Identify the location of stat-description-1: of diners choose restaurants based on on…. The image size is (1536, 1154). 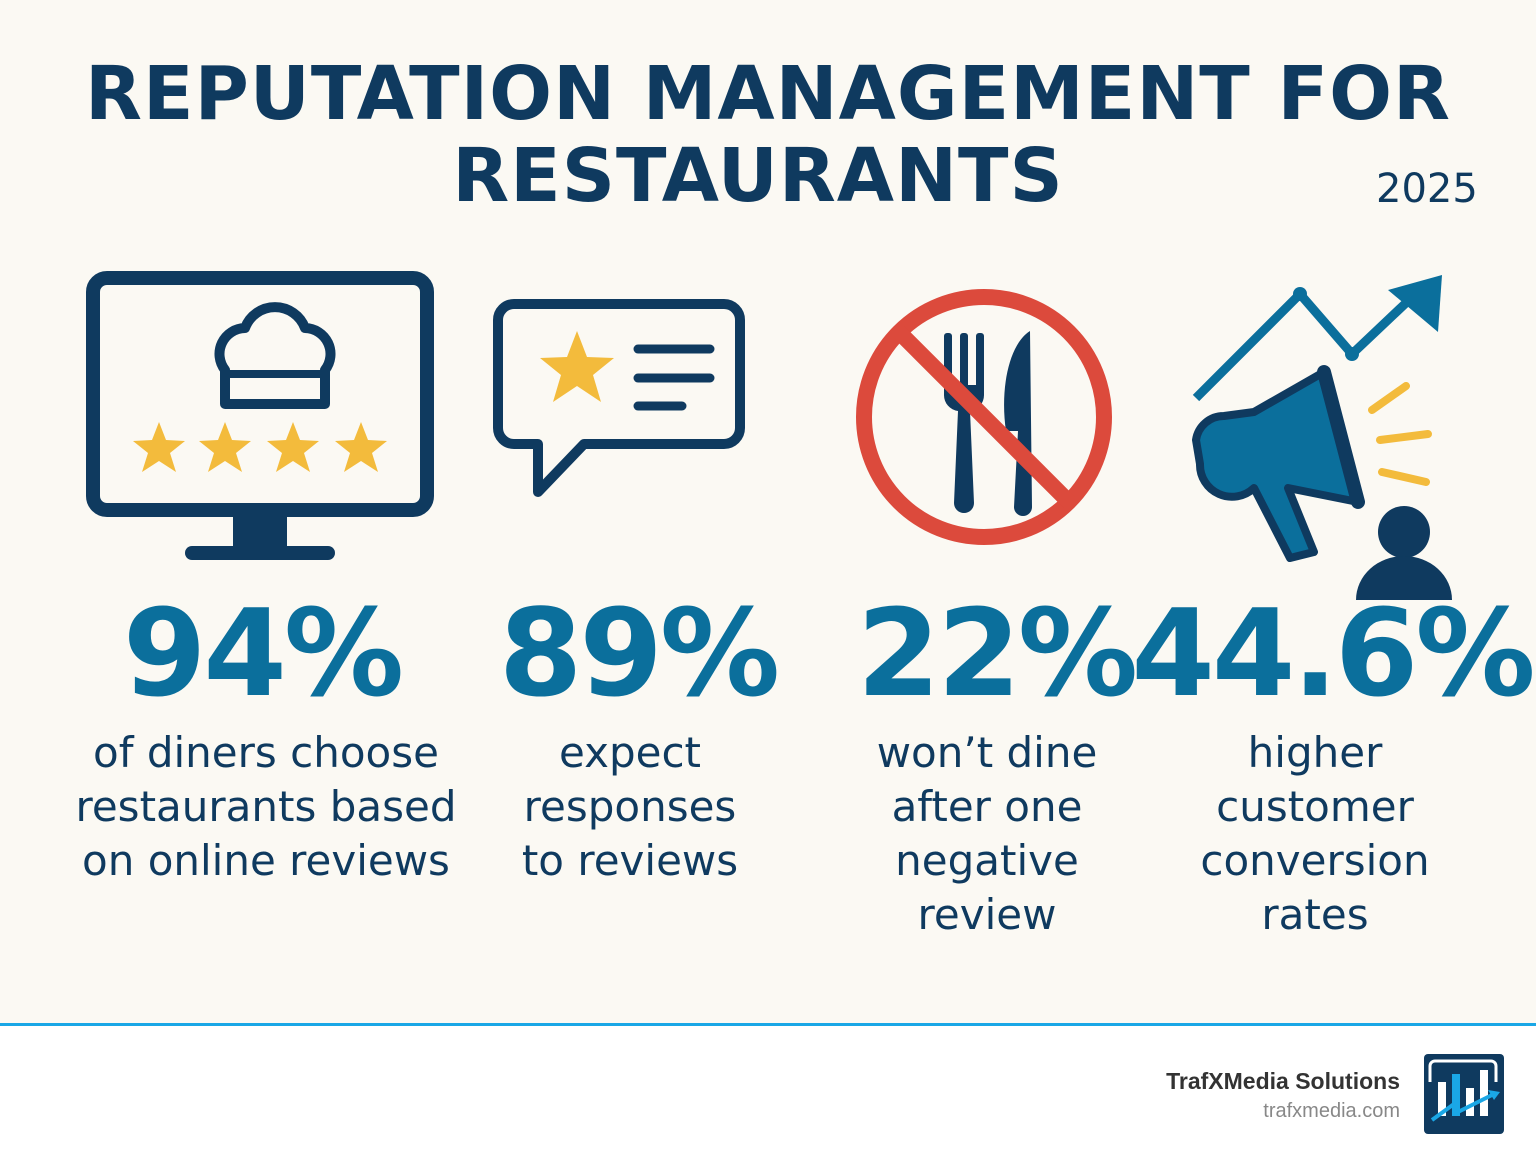
(266, 806).